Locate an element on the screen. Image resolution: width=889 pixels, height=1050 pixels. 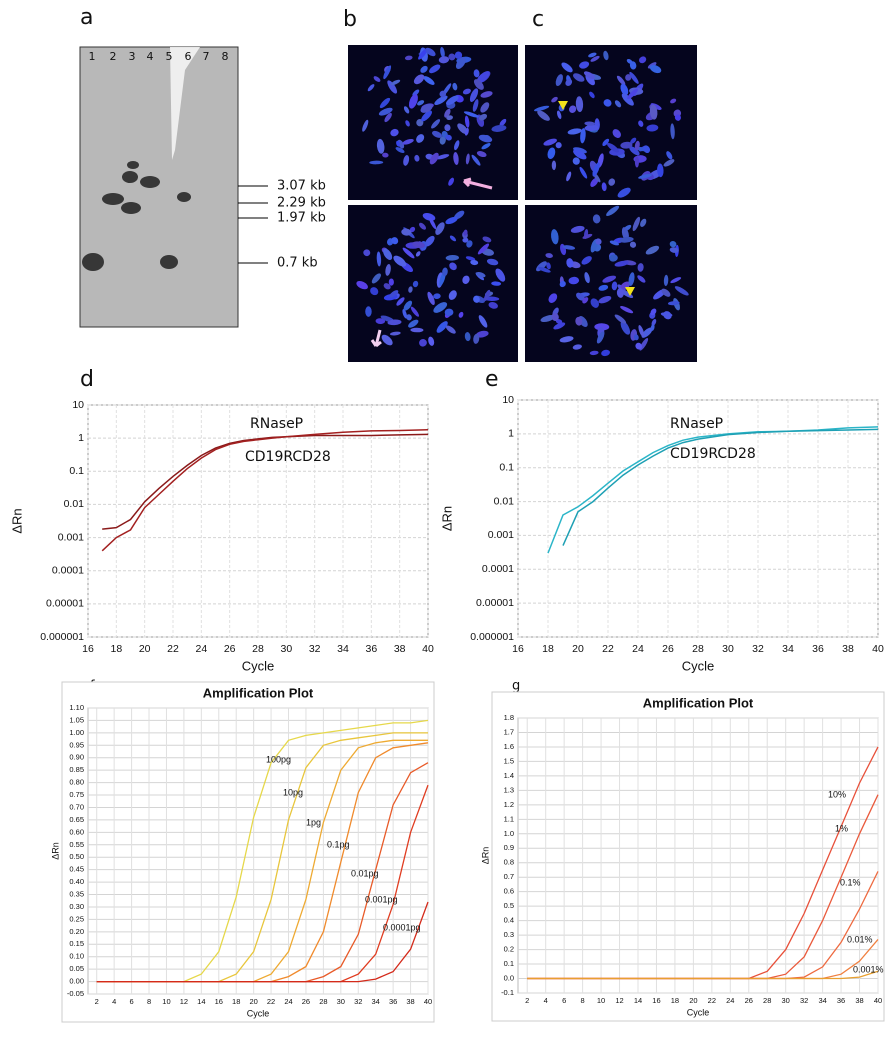
series-line is located at coordinates (262, 942).